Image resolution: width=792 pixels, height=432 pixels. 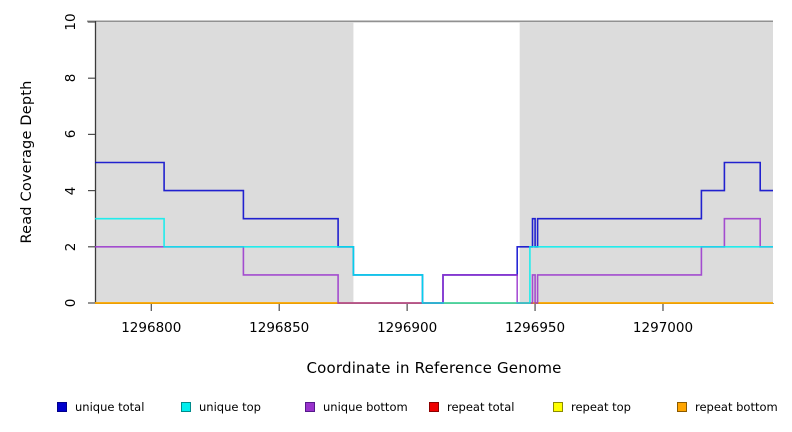 What do you see at coordinates (434, 368) in the screenshot?
I see `x-axis-title: Coordinate in Reference Genome` at bounding box center [434, 368].